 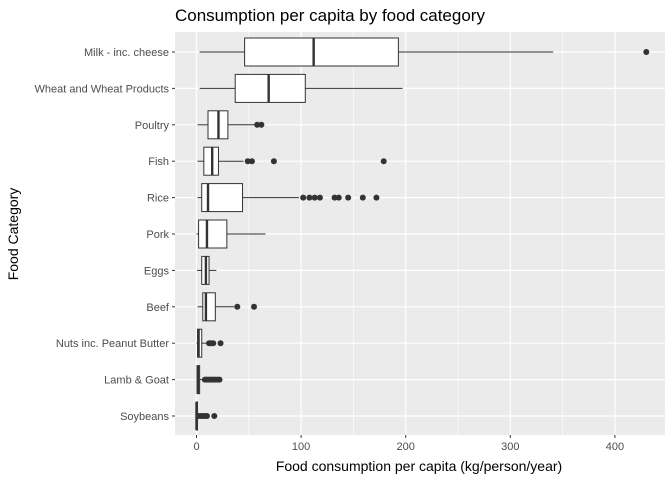 I want to click on x-tick-label: 100, so click(x=301, y=447).